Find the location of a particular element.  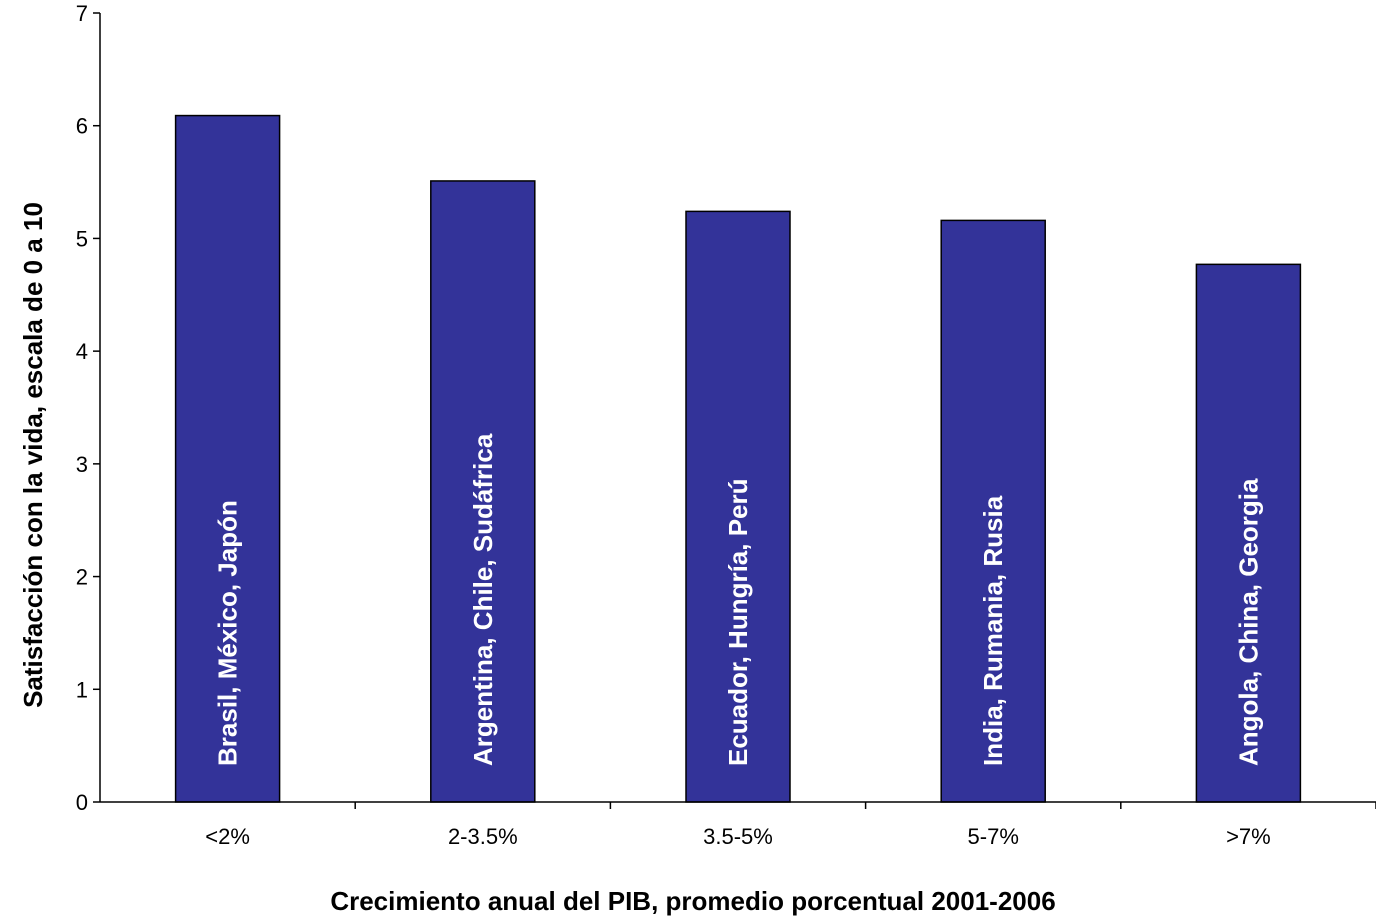

x-tick-label: <2% is located at coordinates (227, 836).